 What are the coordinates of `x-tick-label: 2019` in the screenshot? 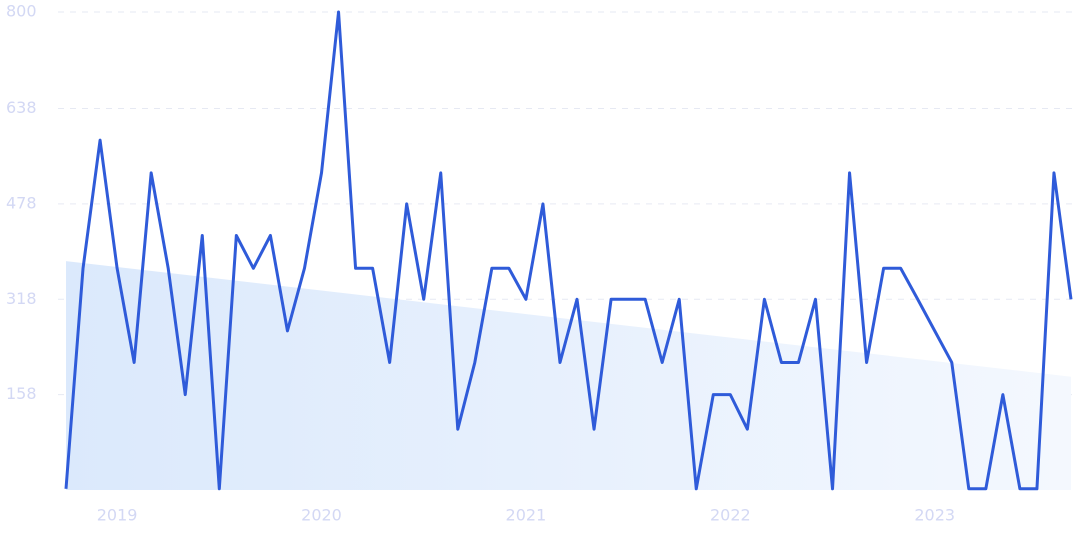 It's located at (117, 515).